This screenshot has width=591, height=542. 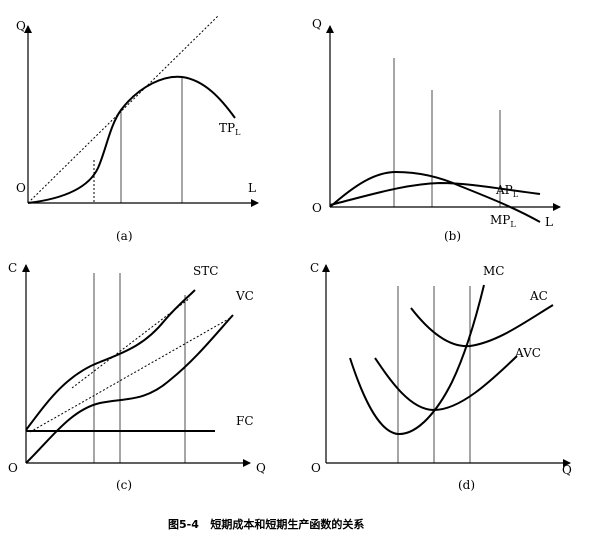 I want to click on panel-a-ray, so click(x=123, y=109).